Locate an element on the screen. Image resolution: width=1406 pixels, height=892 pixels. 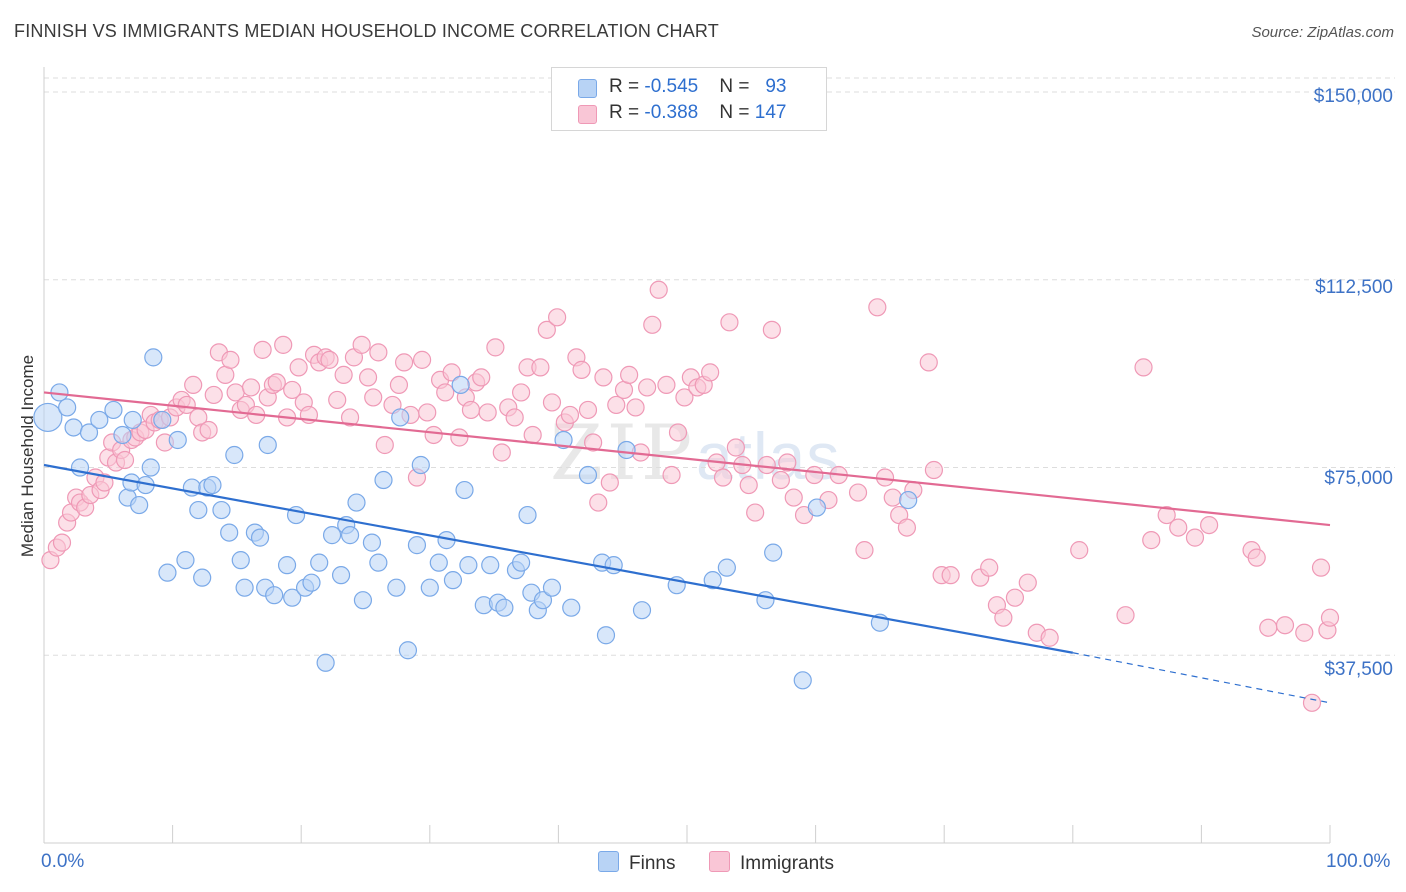
y-tick-label-150000: $150,000 is located at coordinates (1353, 96).